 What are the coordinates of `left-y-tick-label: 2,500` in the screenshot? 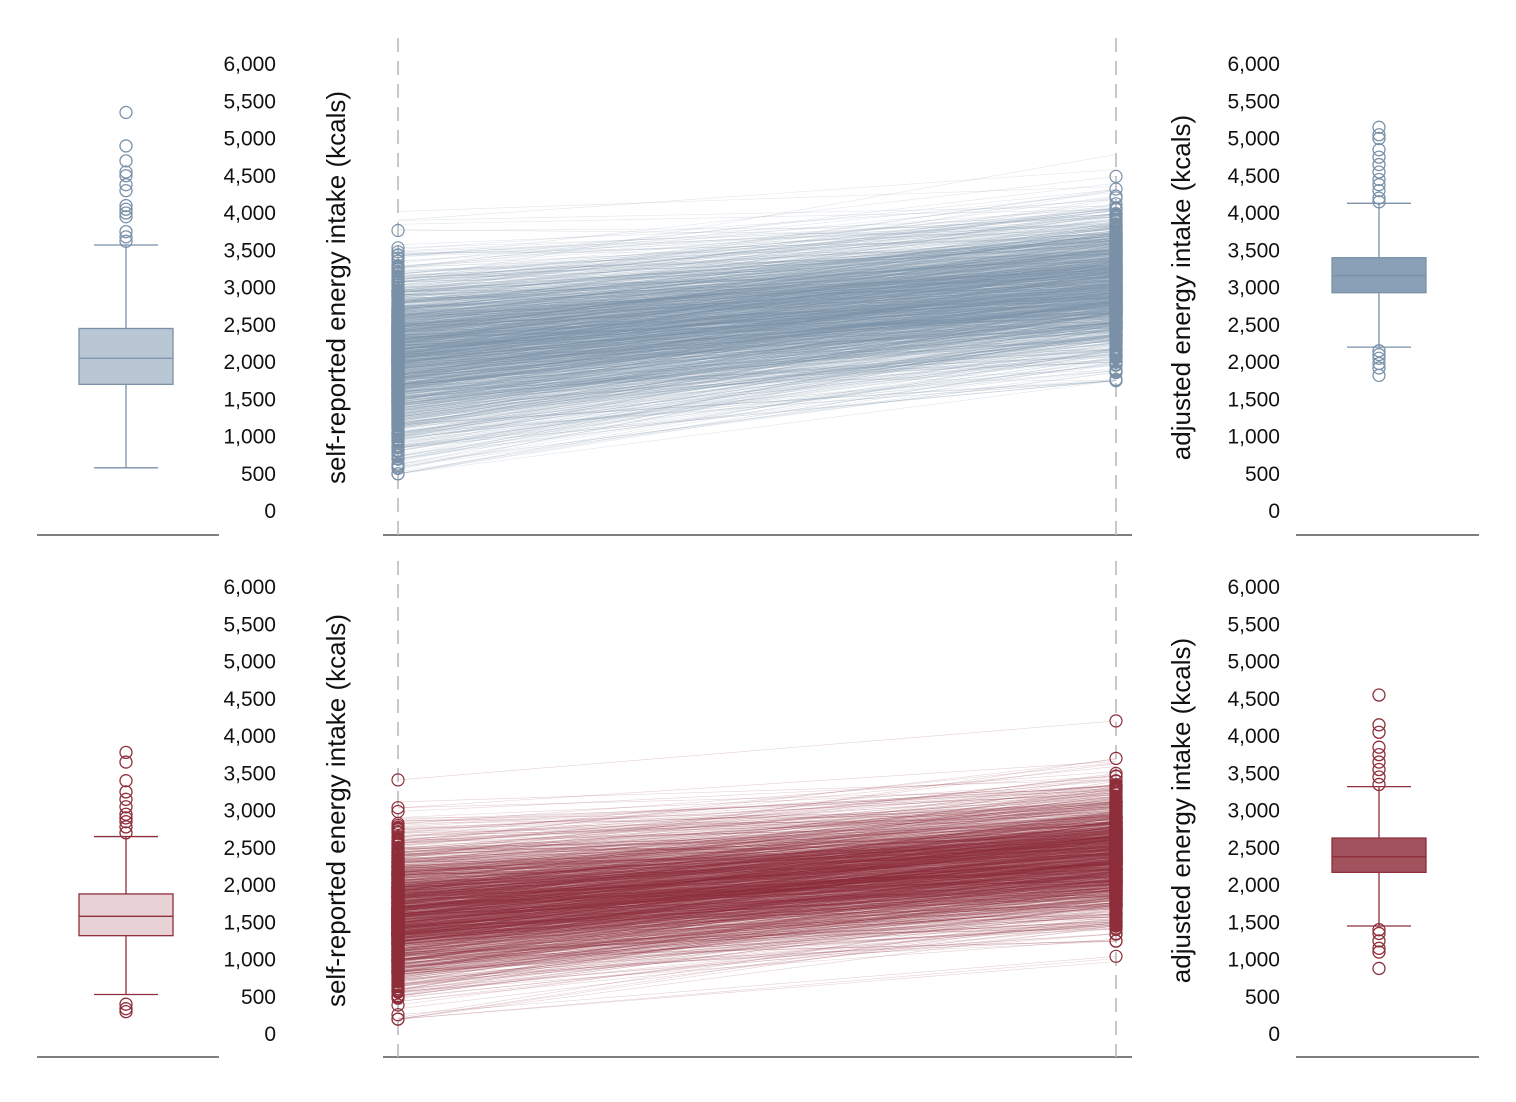 It's located at (249, 848).